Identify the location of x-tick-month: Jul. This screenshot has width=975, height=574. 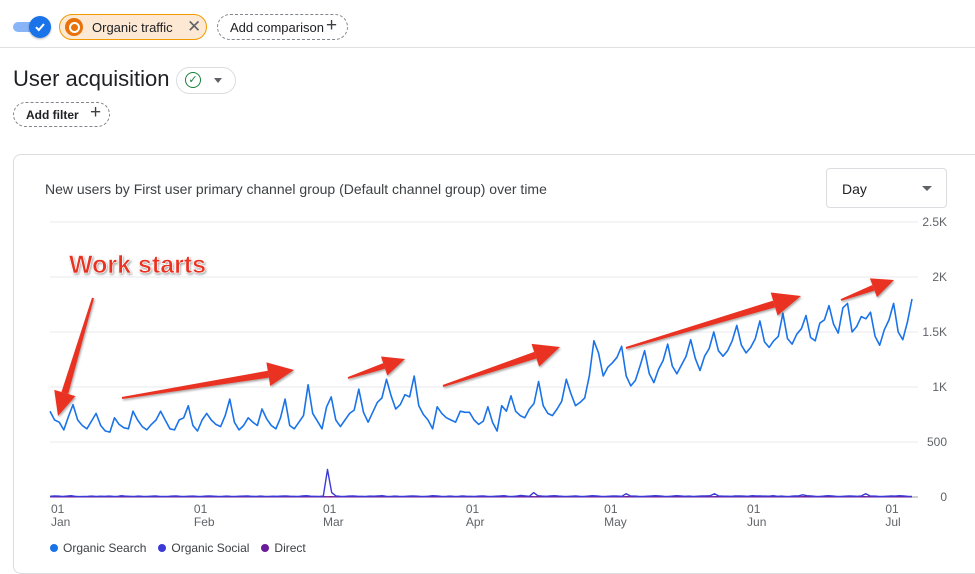
(892, 522).